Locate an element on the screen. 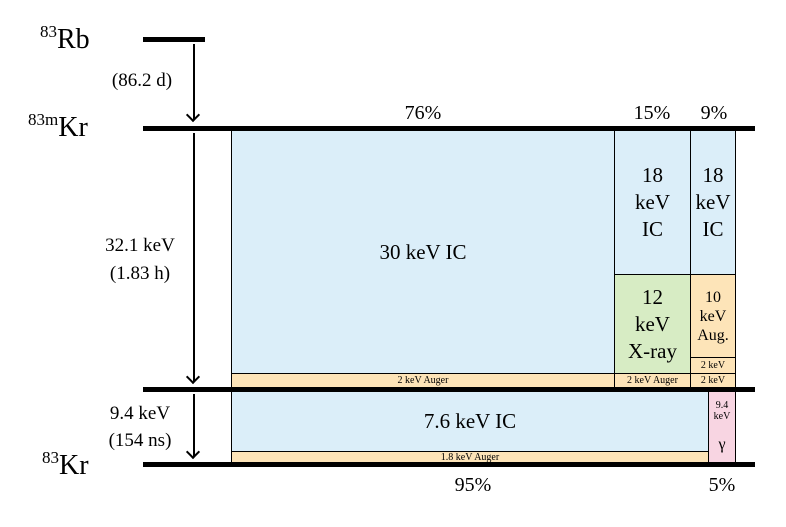  auger-2kev-main-box: 2 keV Auger is located at coordinates (423, 380).